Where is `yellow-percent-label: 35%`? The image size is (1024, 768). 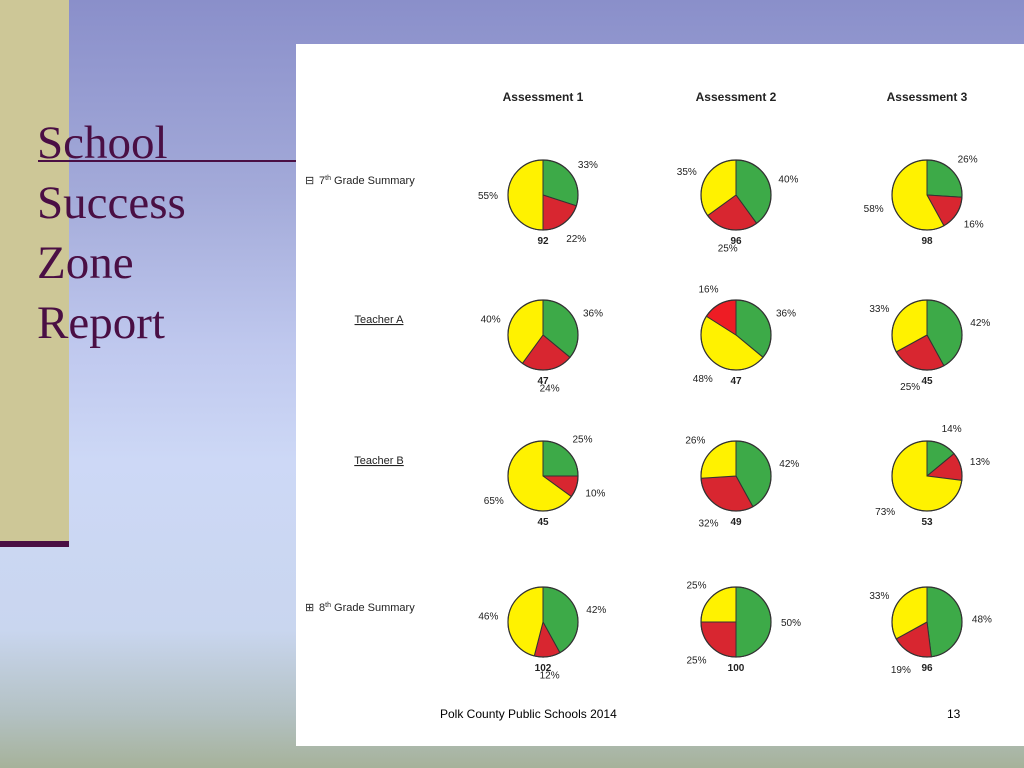
yellow-percent-label: 35% is located at coordinates (687, 172).